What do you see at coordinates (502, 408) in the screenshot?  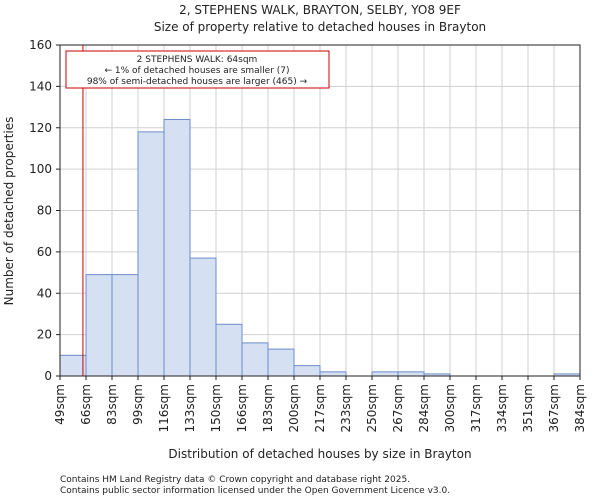 I see `x-tick-label: 334sqm` at bounding box center [502, 408].